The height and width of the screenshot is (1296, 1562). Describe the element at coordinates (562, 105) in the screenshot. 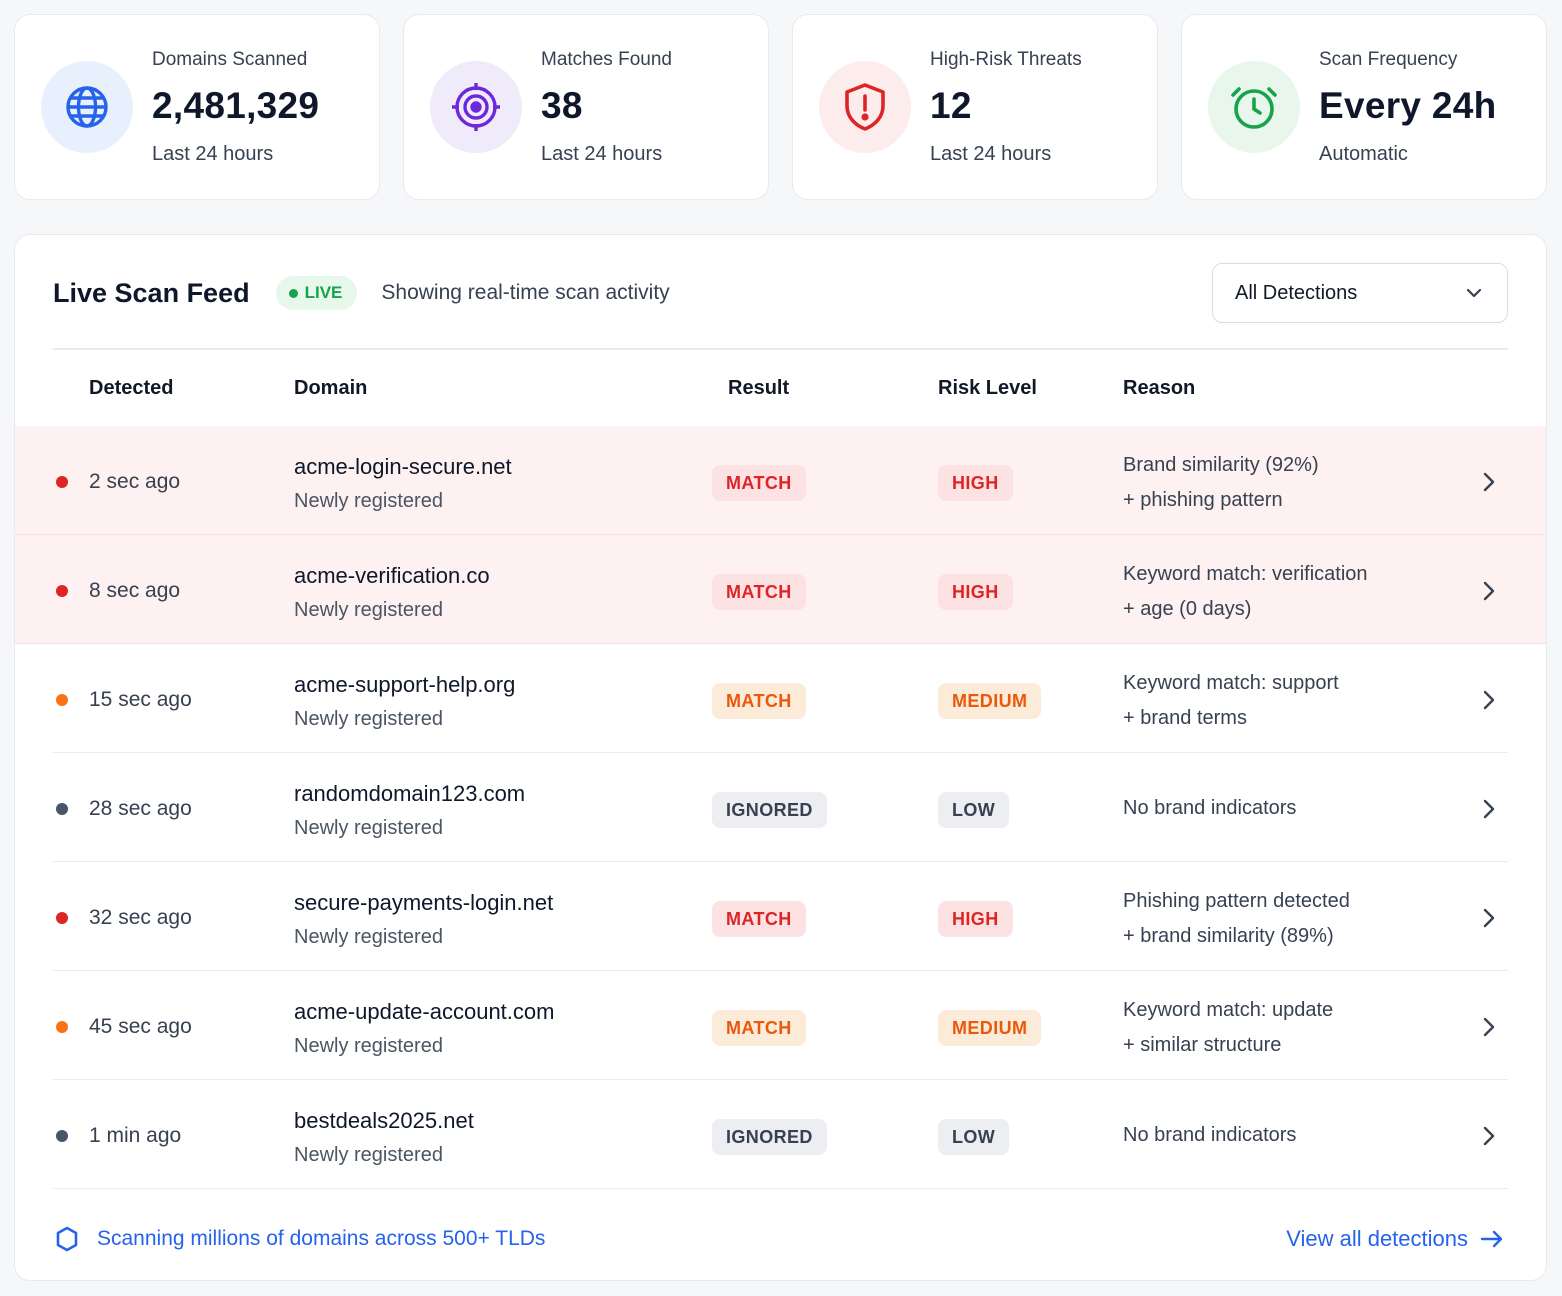

I see `stat-value: 38` at that location.